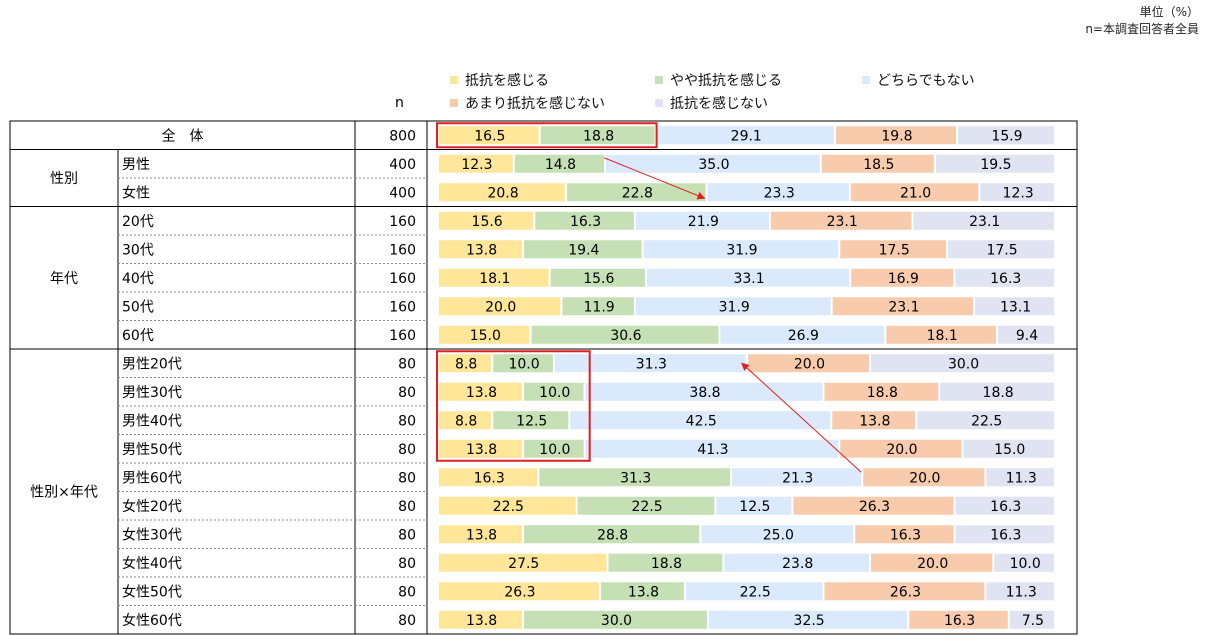 Image resolution: width=1209 pixels, height=636 pixels. What do you see at coordinates (136, 192) in the screenshot?
I see `row-label: 女性` at bounding box center [136, 192].